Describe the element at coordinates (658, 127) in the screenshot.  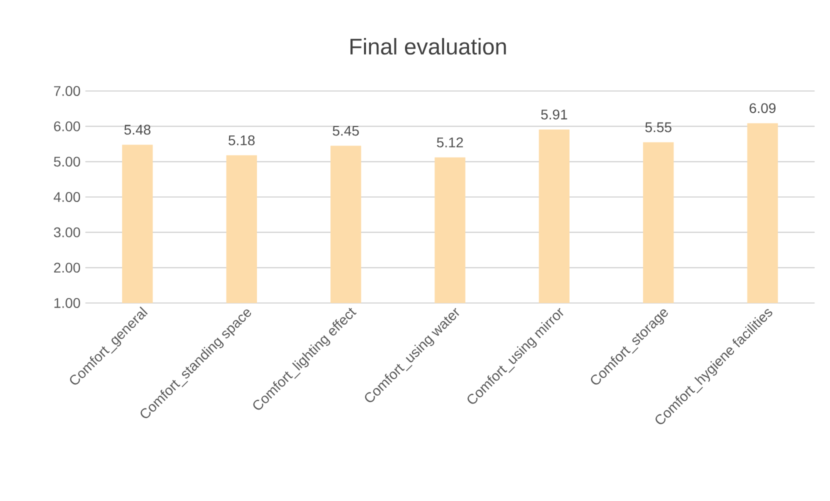
I see `data-label: 5.55` at that location.